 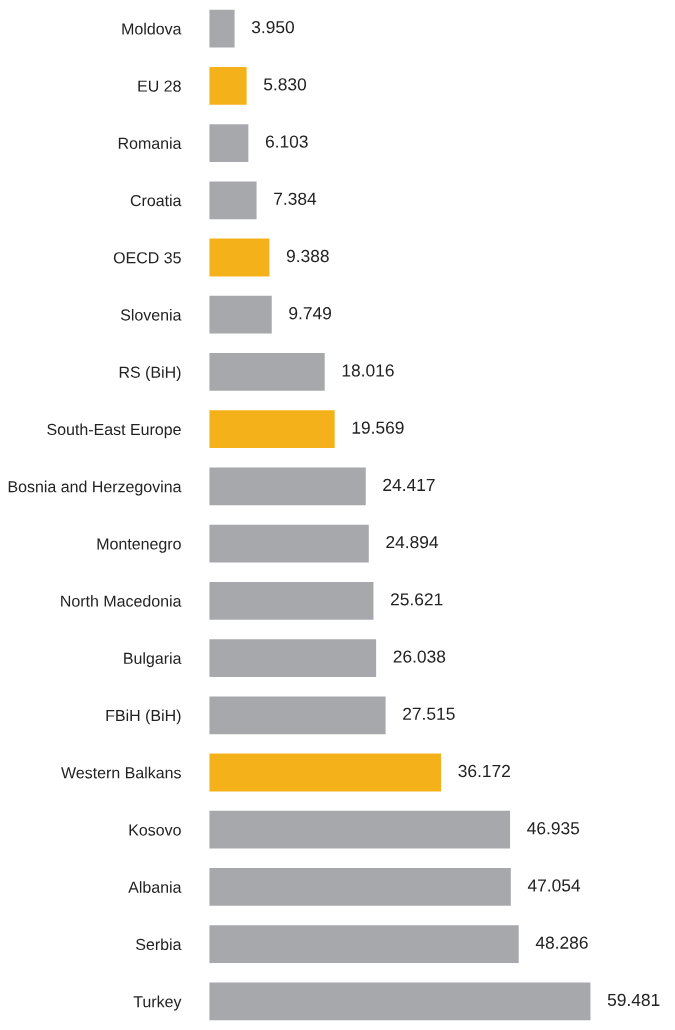 I want to click on y-tick-label: Albania, so click(x=155, y=887).